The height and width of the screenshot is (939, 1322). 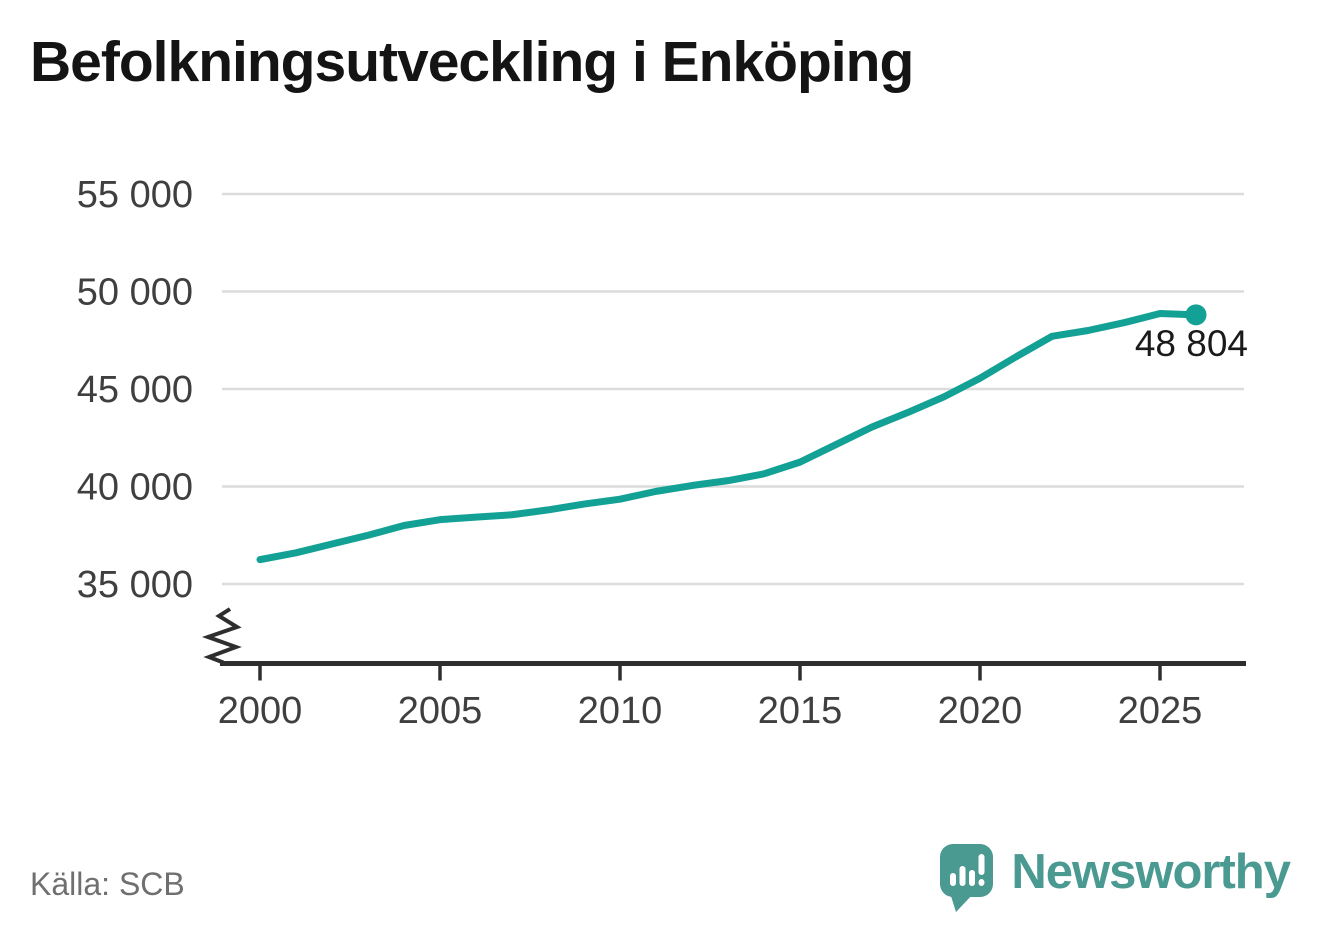 What do you see at coordinates (135, 390) in the screenshot?
I see `y-axis-tick-label: 45 000` at bounding box center [135, 390].